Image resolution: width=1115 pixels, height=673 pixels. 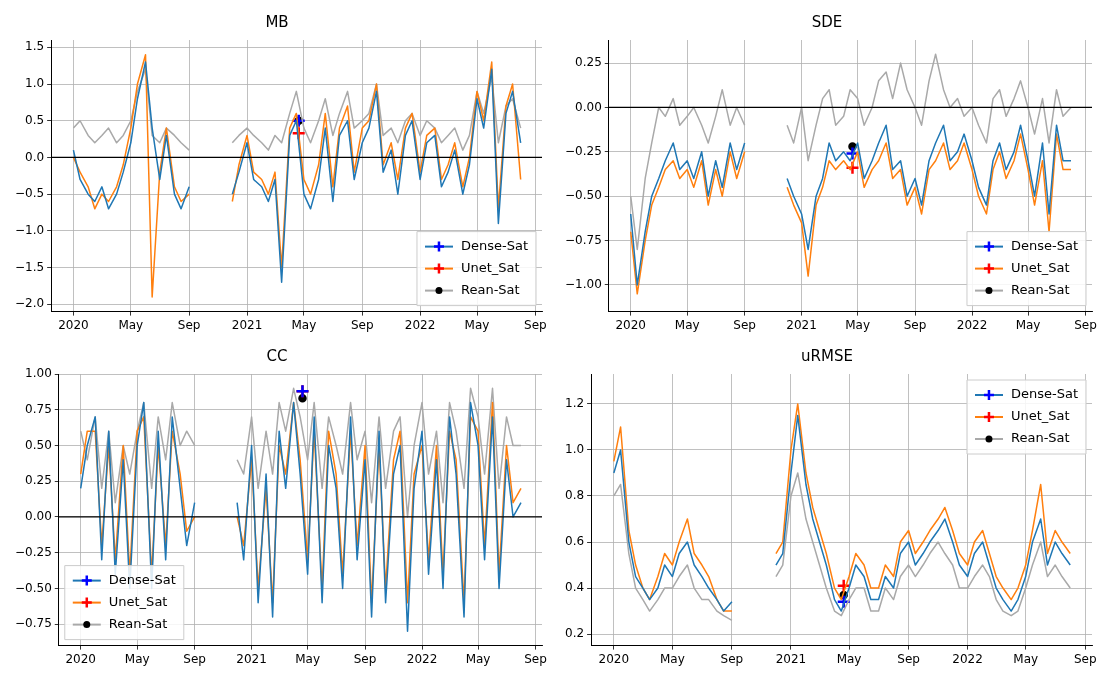 I want to click on y-tick-label: 0.8, so click(x=574, y=495).